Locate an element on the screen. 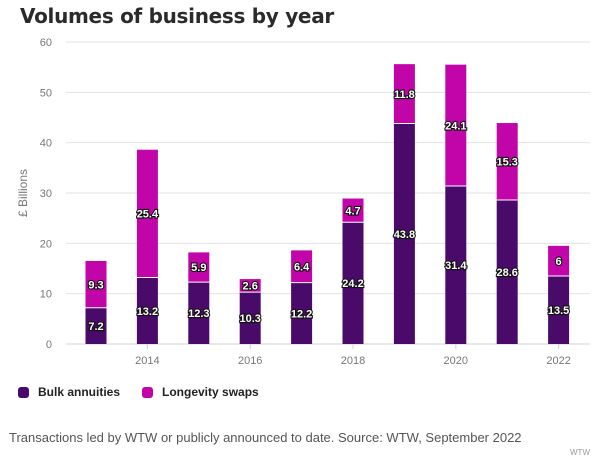 This screenshot has width=600, height=461. chart-title: Volumes of business by year is located at coordinates (177, 16).